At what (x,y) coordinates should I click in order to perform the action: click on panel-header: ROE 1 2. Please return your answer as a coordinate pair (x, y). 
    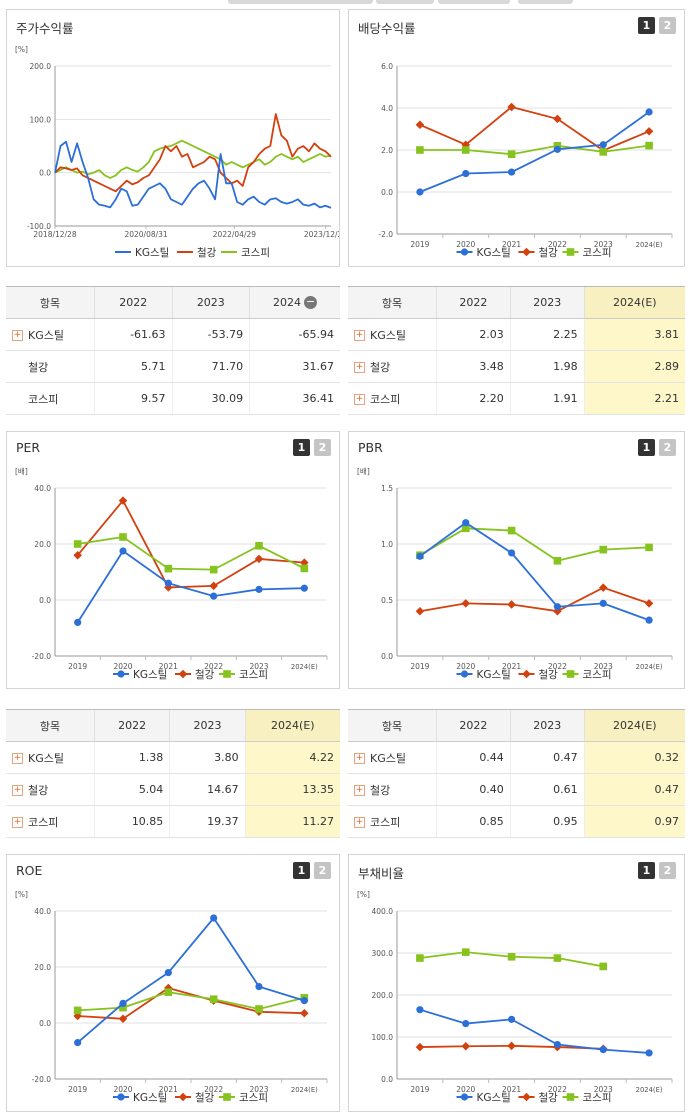
    Looking at the image, I should click on (173, 870).